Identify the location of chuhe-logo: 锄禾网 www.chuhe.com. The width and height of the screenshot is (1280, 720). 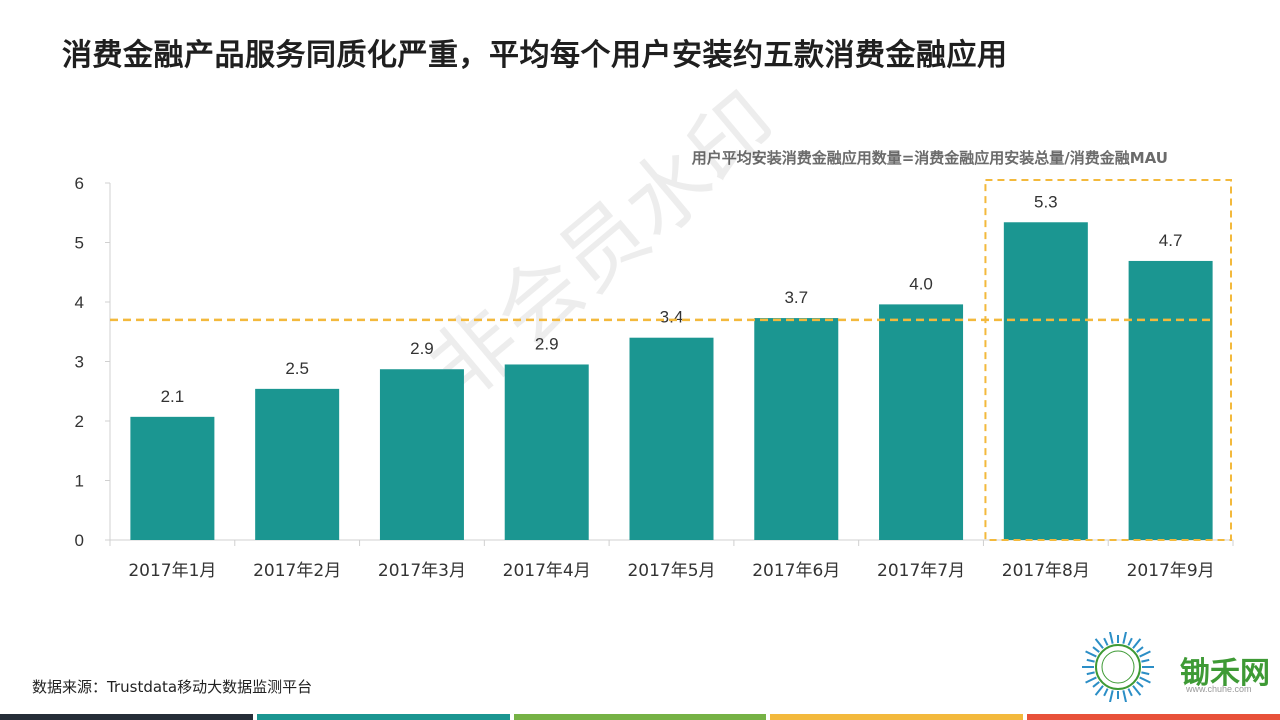
(1164, 667).